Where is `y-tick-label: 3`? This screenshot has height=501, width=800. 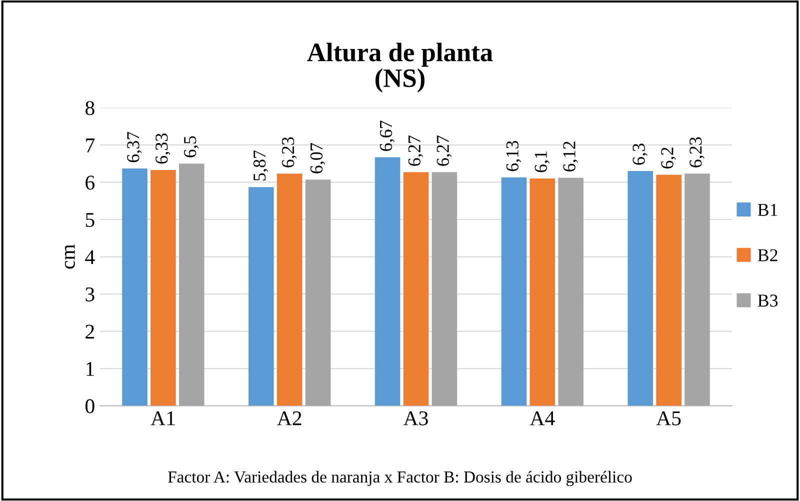
y-tick-label: 3 is located at coordinates (90, 294).